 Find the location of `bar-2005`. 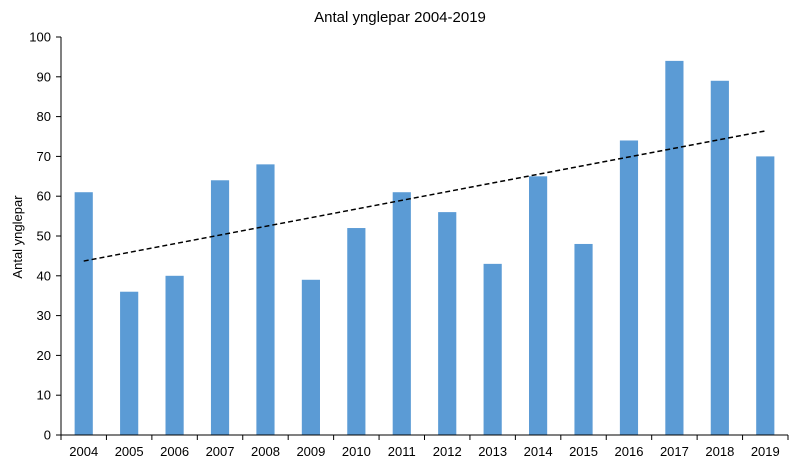

bar-2005 is located at coordinates (129, 363).